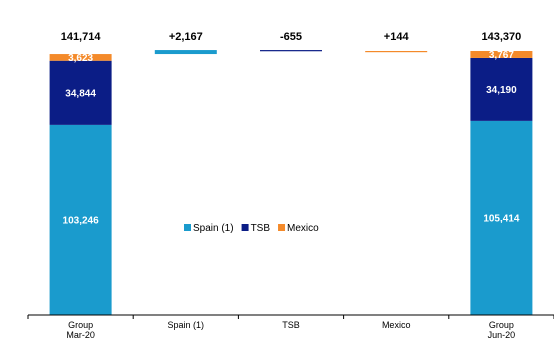  What do you see at coordinates (80, 335) in the screenshot?
I see `category-label-0-1: Mar-20` at bounding box center [80, 335].